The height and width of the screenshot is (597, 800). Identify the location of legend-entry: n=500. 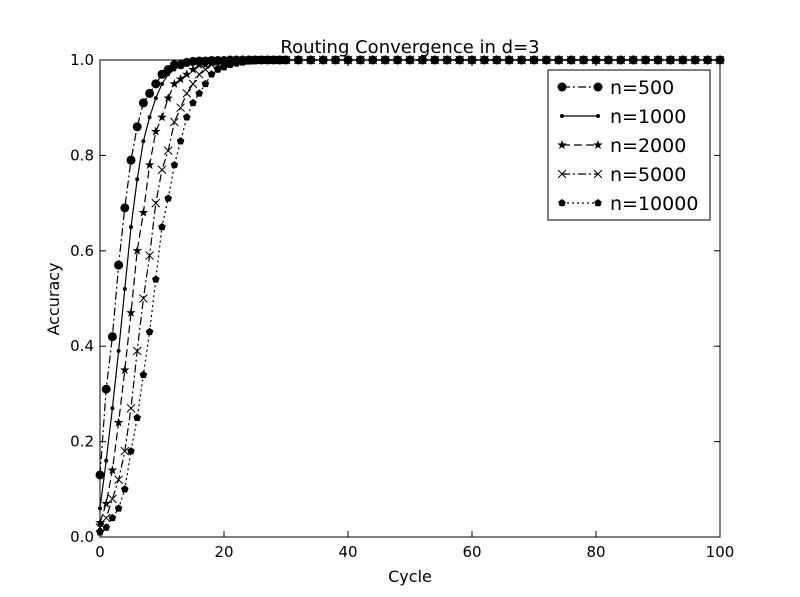
(615, 88).